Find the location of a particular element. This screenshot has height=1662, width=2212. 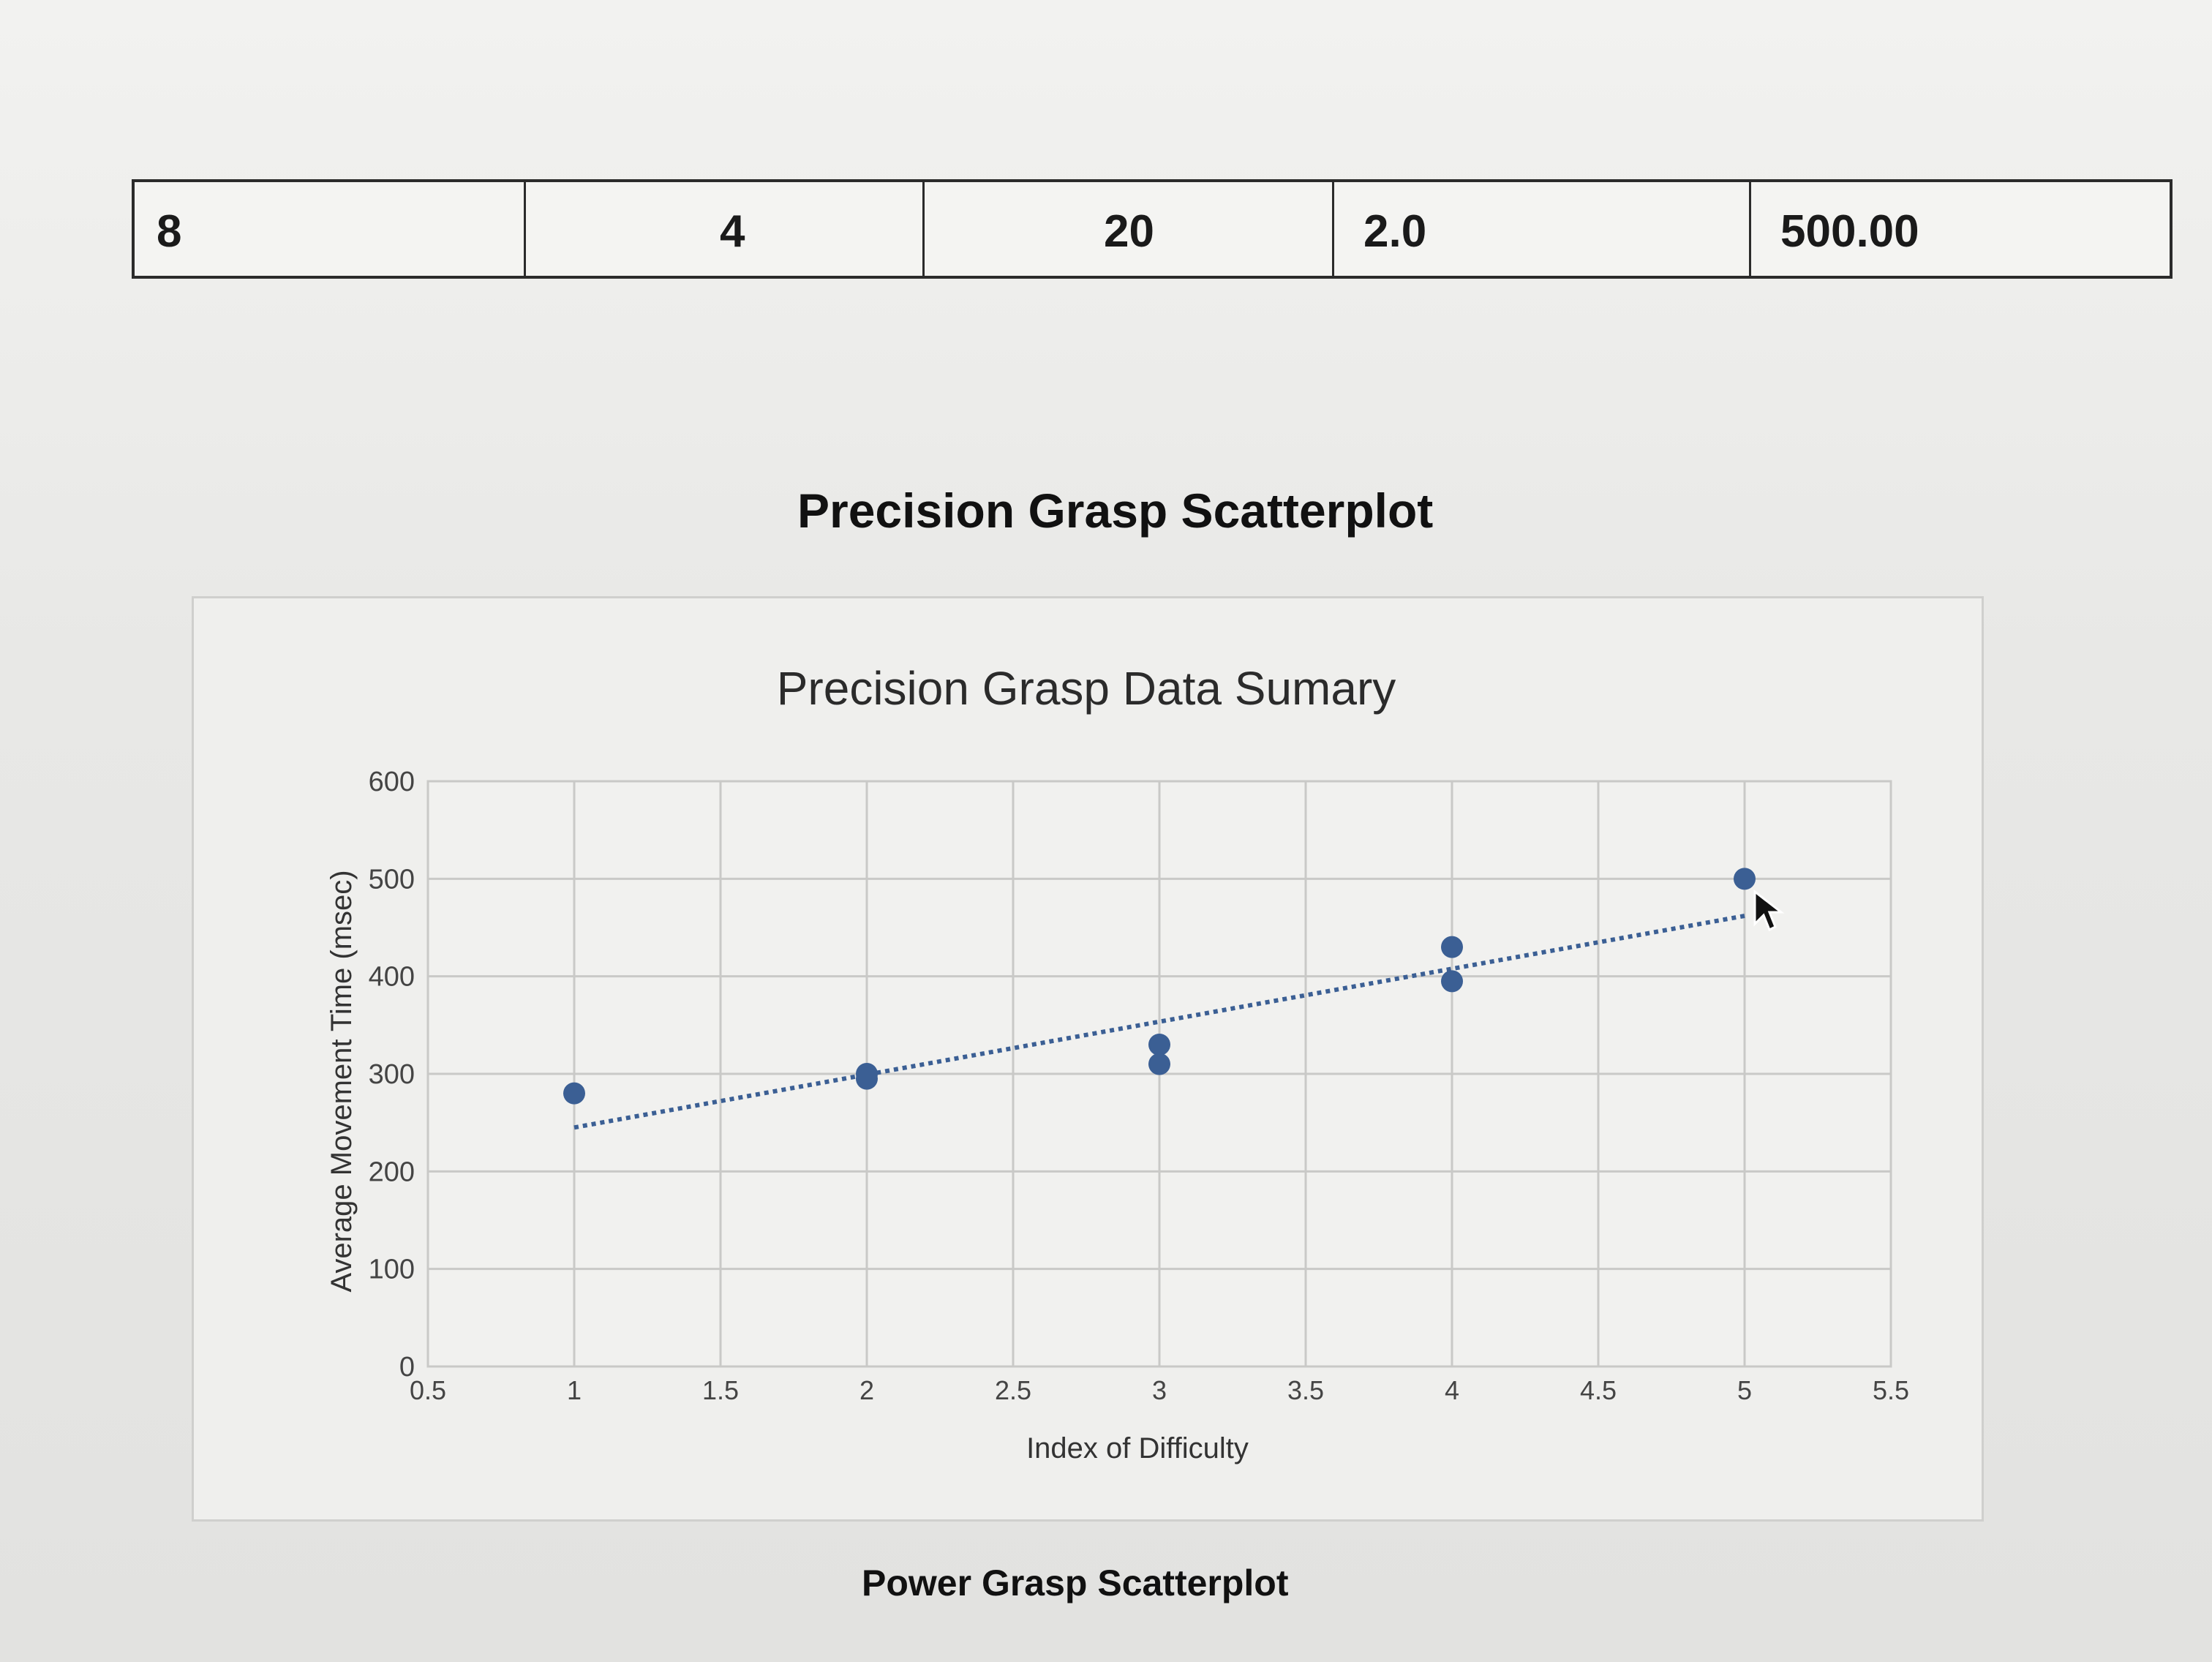

chart-title: Precision Grasp Data Sumary is located at coordinates (1086, 688).